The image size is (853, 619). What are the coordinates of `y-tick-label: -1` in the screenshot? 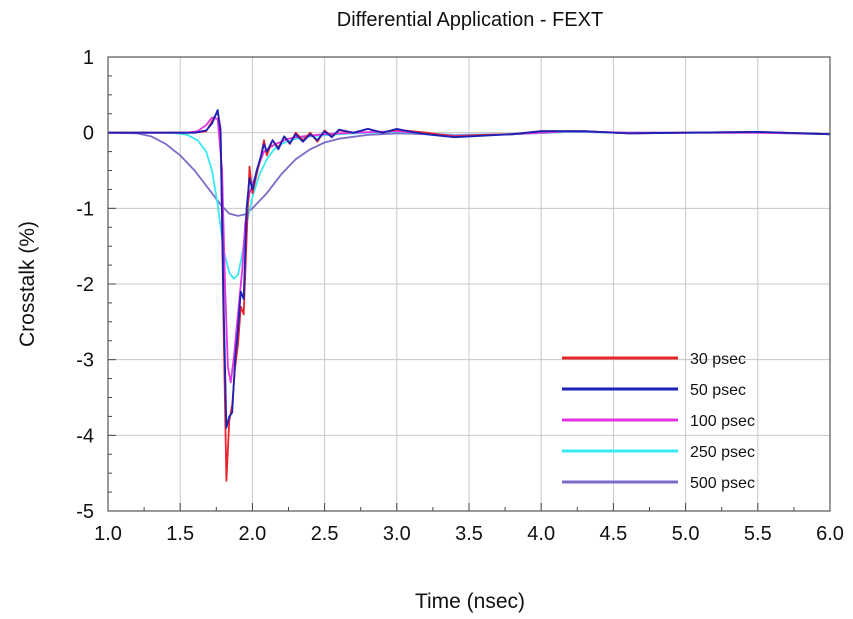 It's located at (85, 209).